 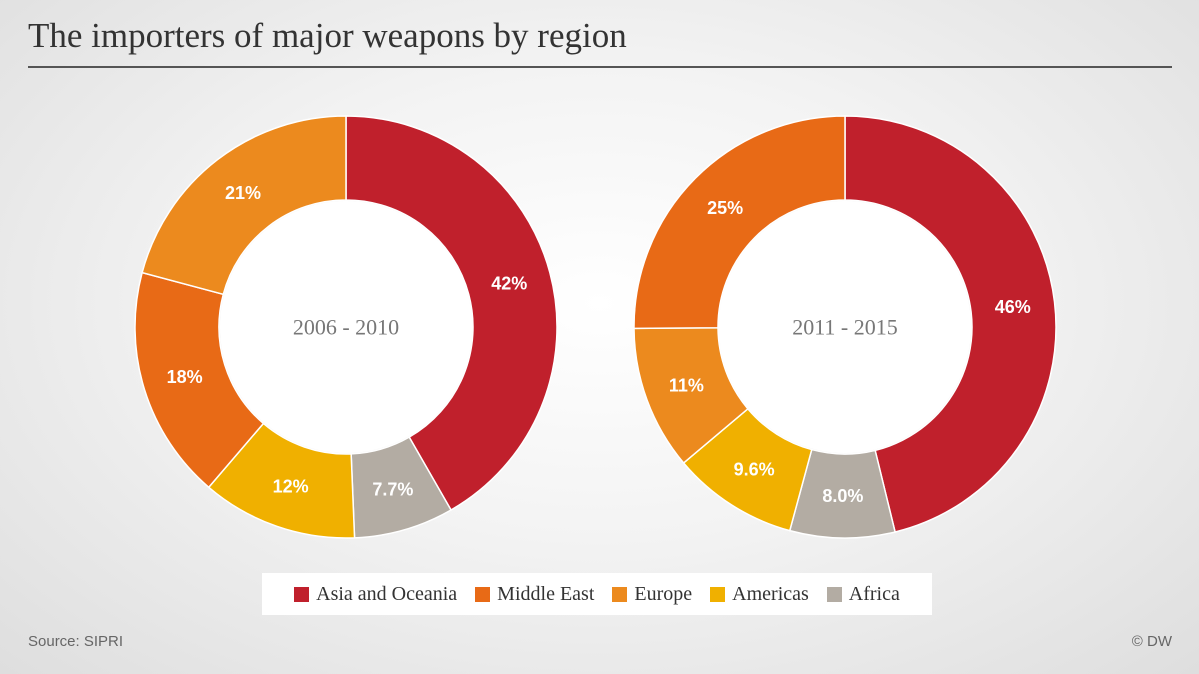 What do you see at coordinates (718, 594) in the screenshot?
I see `legend-swatch-americas` at bounding box center [718, 594].